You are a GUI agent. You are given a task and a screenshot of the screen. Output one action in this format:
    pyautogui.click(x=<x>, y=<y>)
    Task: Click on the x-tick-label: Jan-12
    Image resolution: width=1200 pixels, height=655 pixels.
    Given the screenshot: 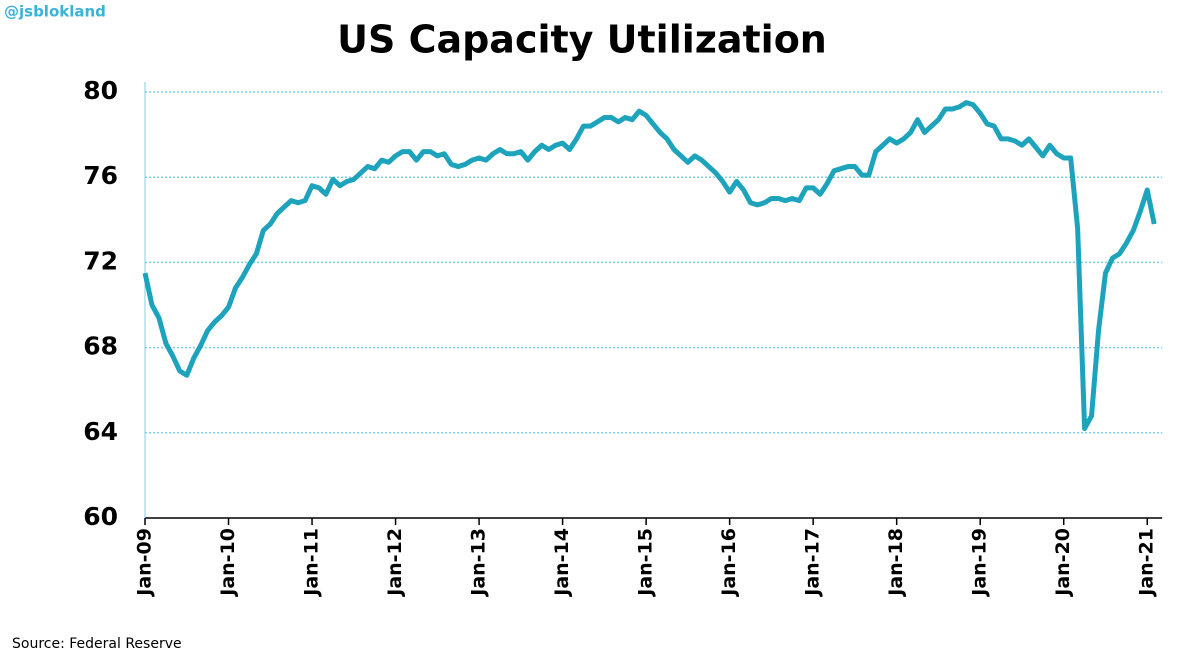 What is the action you would take?
    pyautogui.click(x=395, y=563)
    